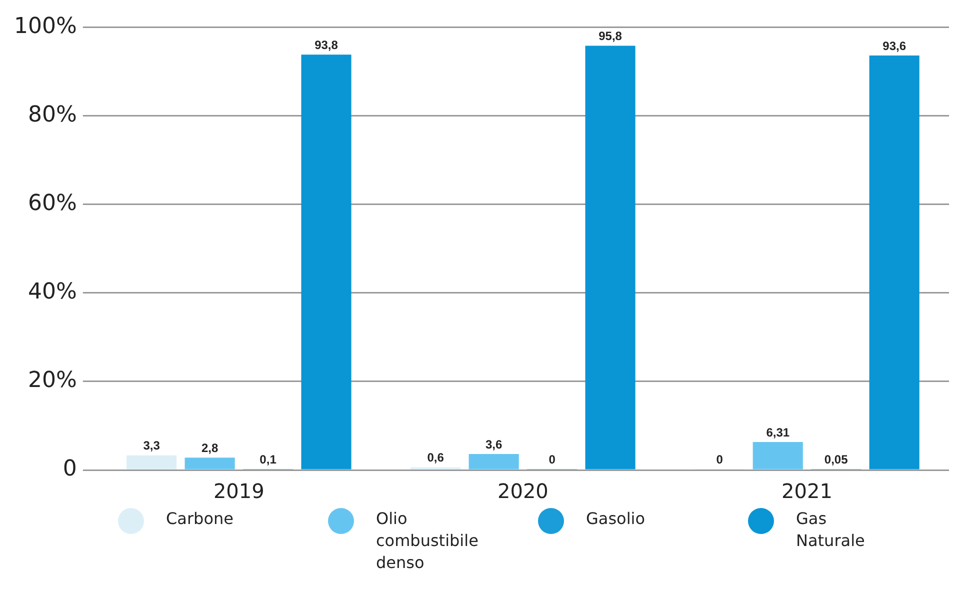 The image size is (967, 598). What do you see at coordinates (807, 491) in the screenshot?
I see `x-tick-label: 2021` at bounding box center [807, 491].